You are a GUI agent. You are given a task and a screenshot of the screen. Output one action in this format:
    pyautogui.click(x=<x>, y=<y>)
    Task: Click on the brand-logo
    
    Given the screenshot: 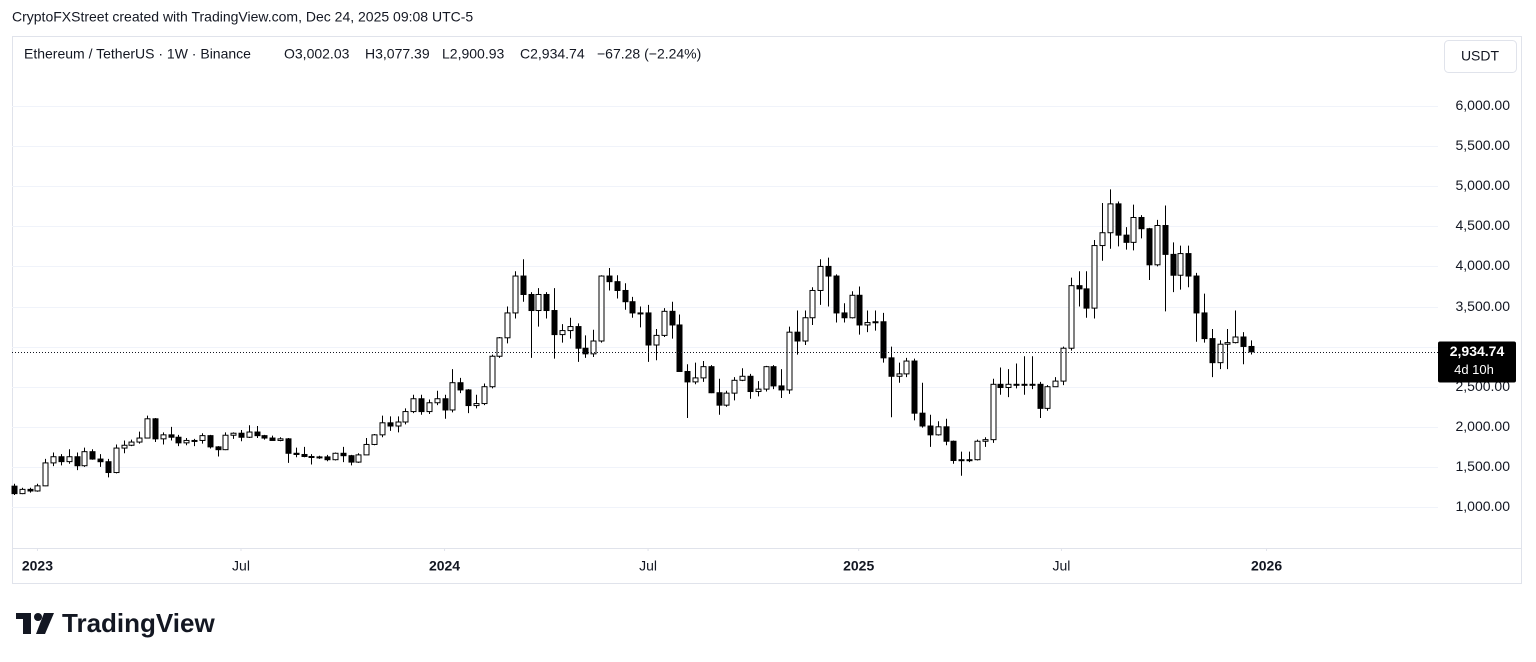 What is the action you would take?
    pyautogui.click(x=35, y=623)
    